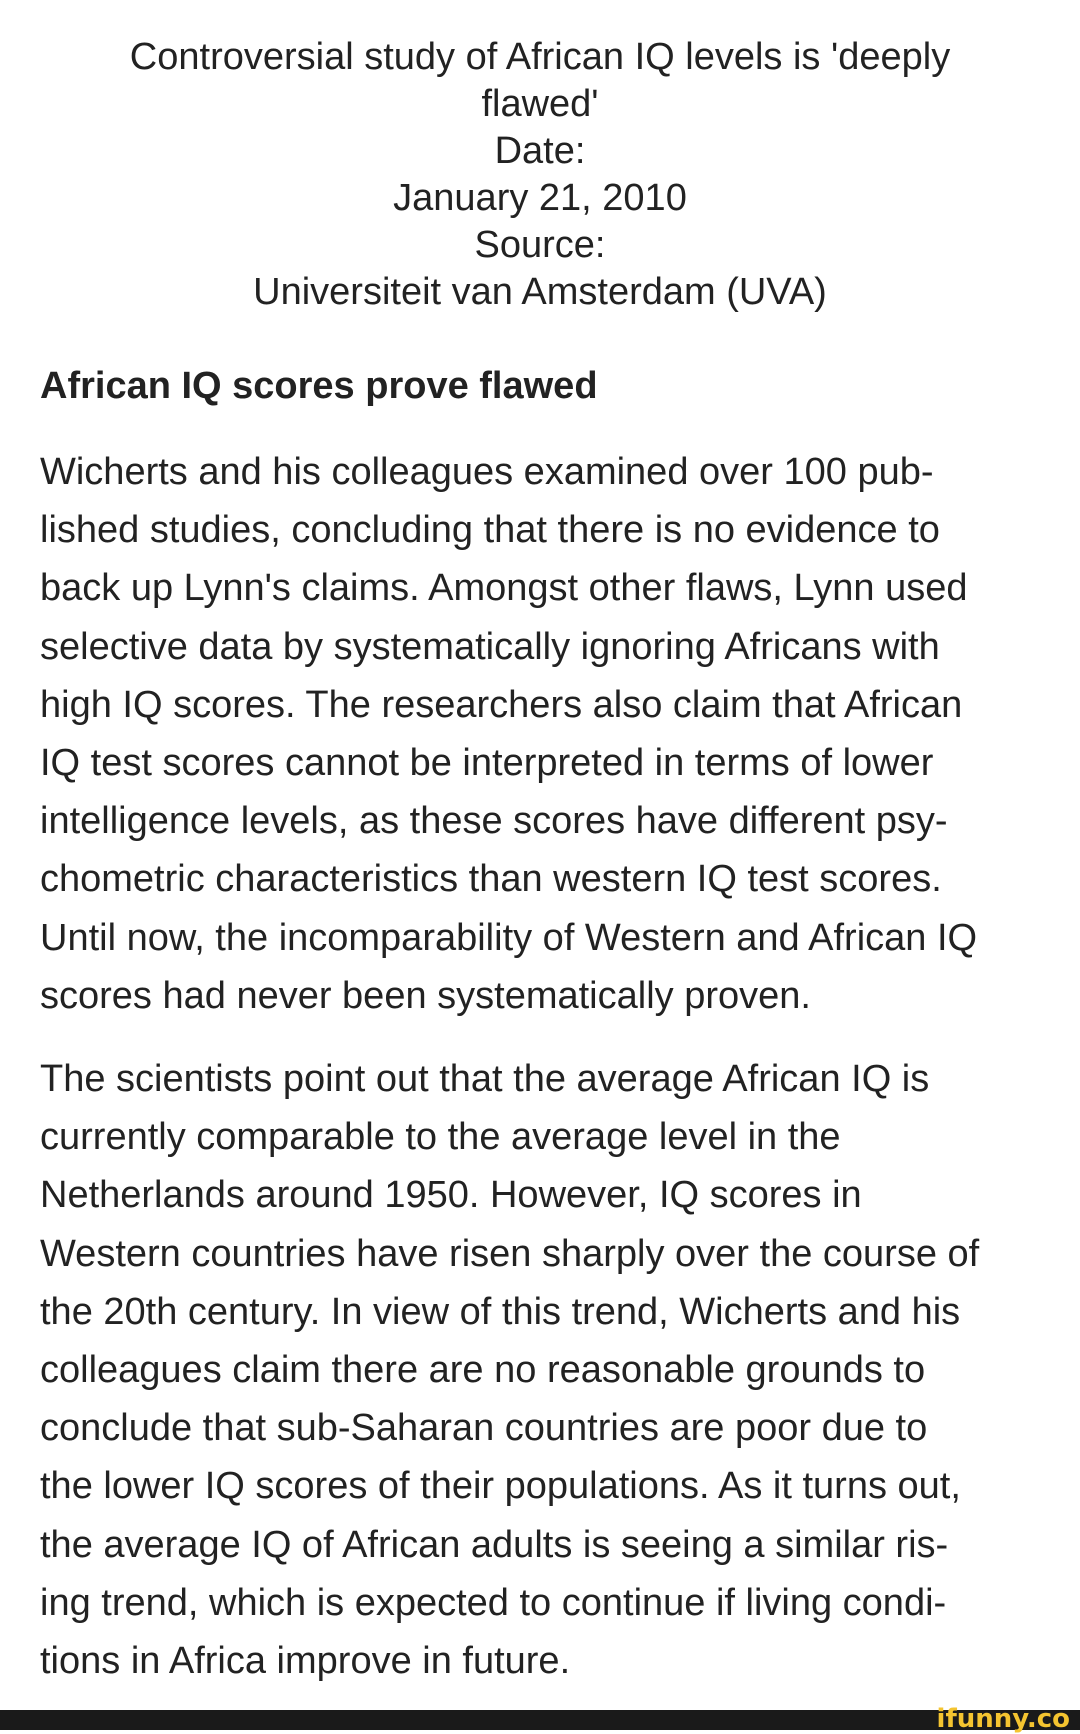 The image size is (1080, 1734). What do you see at coordinates (540, 292) in the screenshot?
I see `source: Universiteit van Amsterdam (UVA)` at bounding box center [540, 292].